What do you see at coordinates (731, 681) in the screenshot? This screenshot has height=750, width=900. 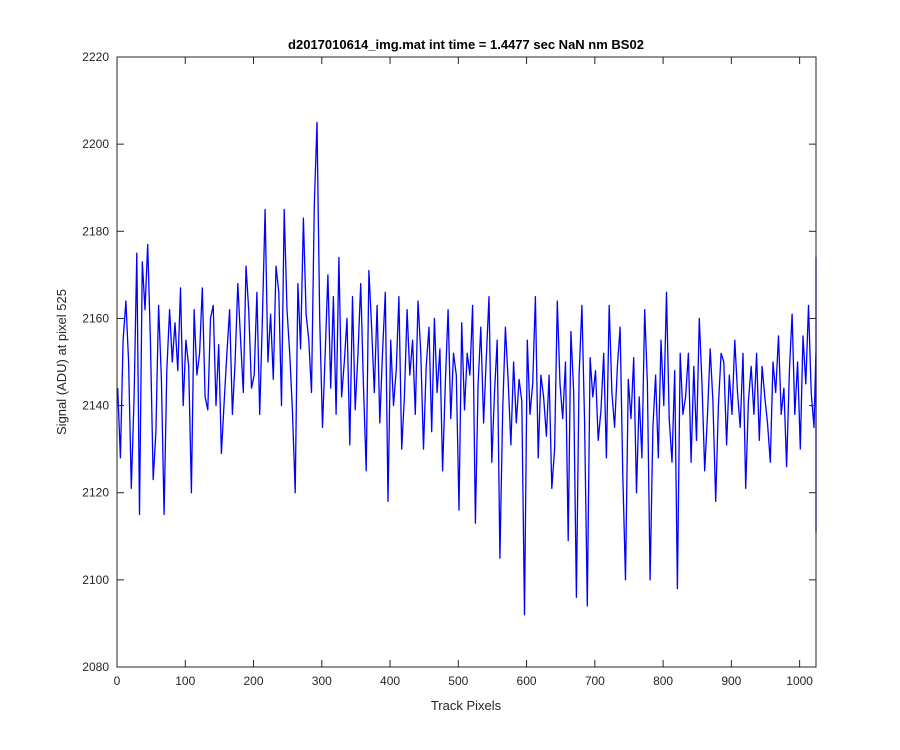 I see `x-tick-label: 900` at bounding box center [731, 681].